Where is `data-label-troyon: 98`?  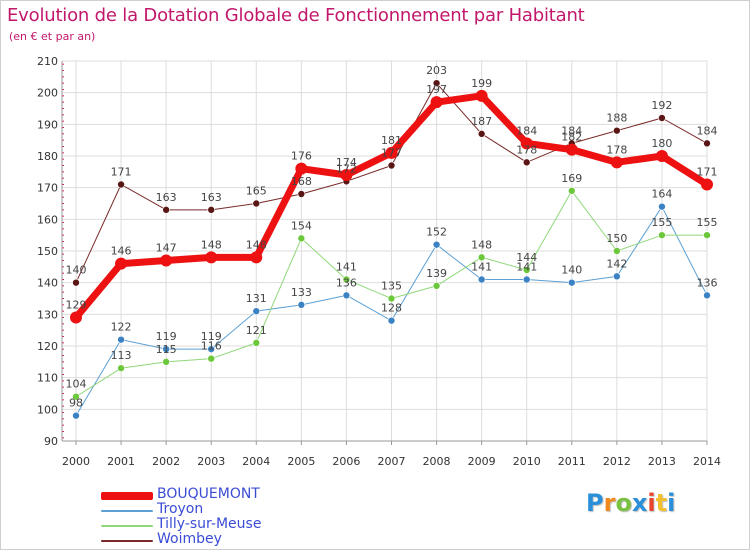
data-label-troyon: 98 is located at coordinates (76, 403).